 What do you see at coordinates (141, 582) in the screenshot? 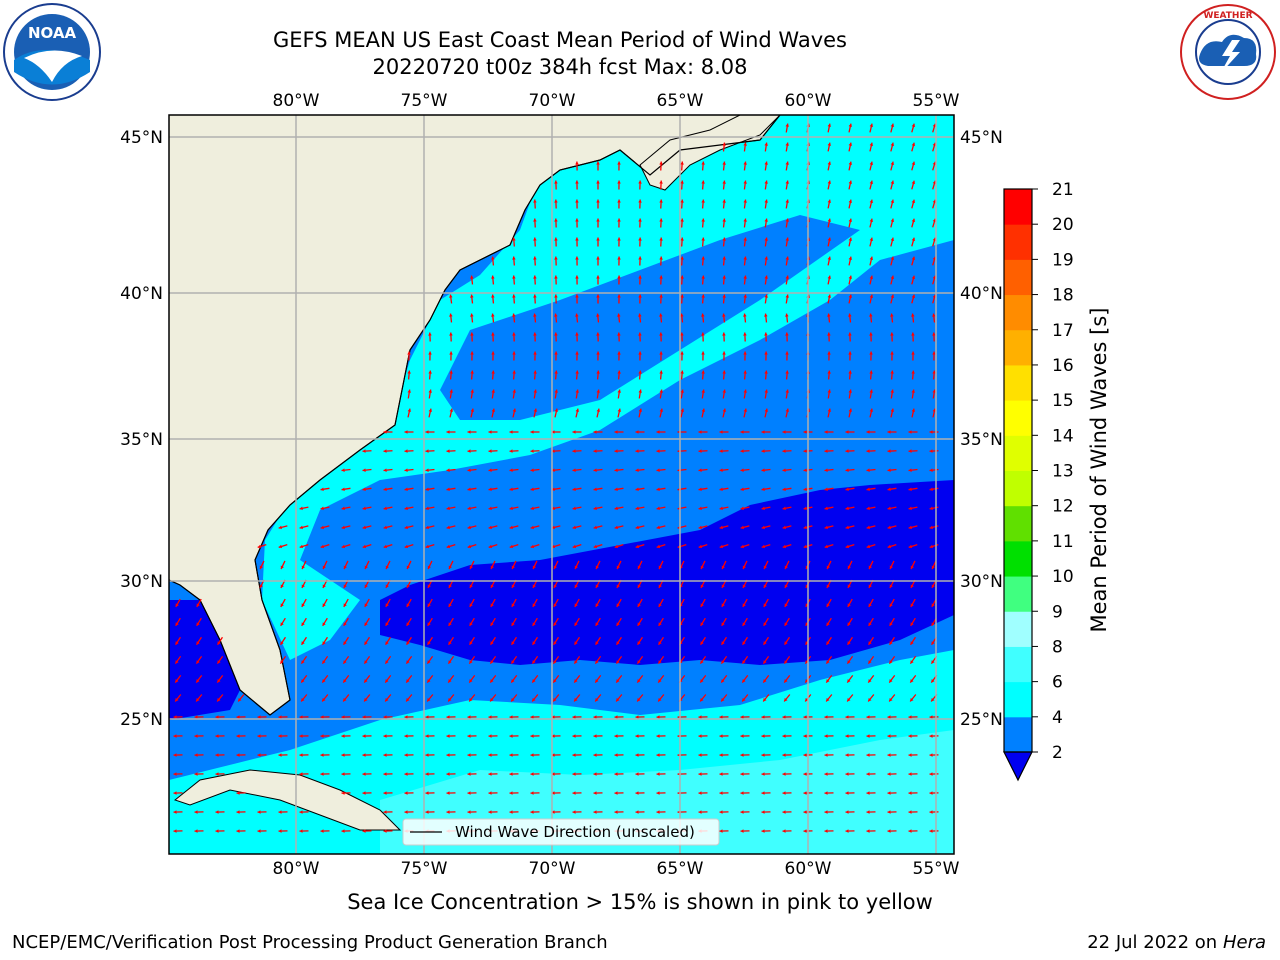
I see `latitude-label: 30°N` at bounding box center [141, 582].